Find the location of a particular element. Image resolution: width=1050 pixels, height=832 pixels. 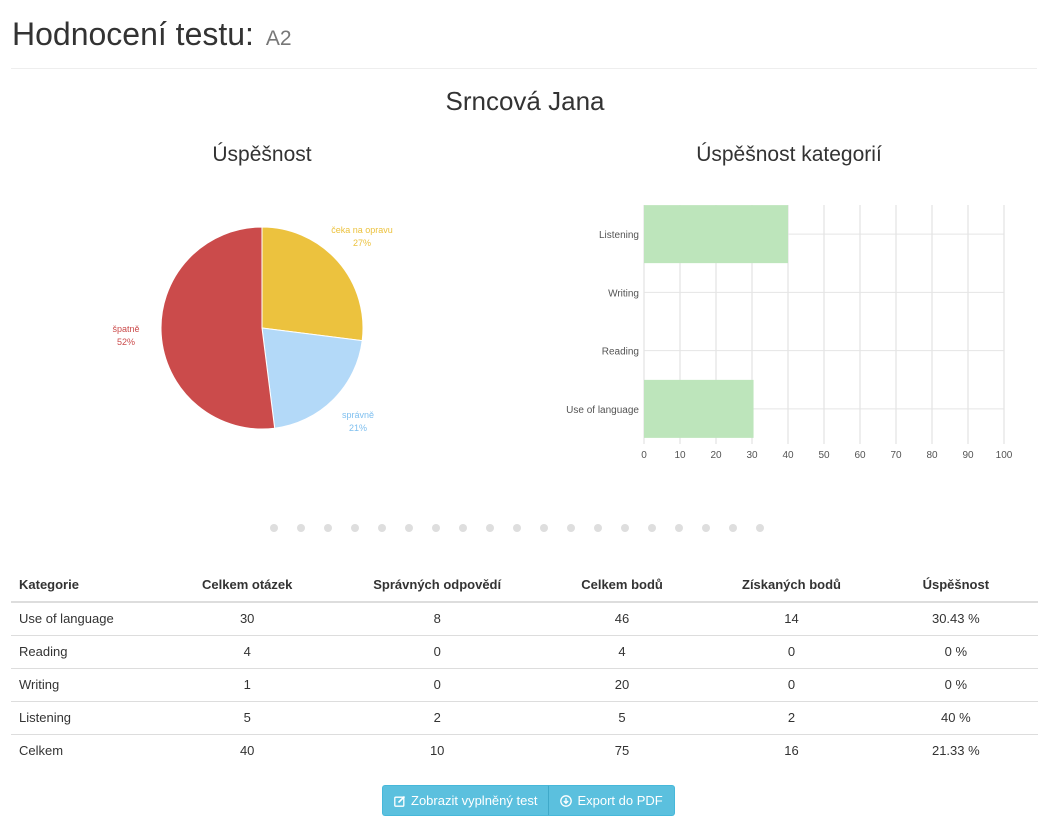

export-pdf-button: Export do PDF is located at coordinates (612, 800).